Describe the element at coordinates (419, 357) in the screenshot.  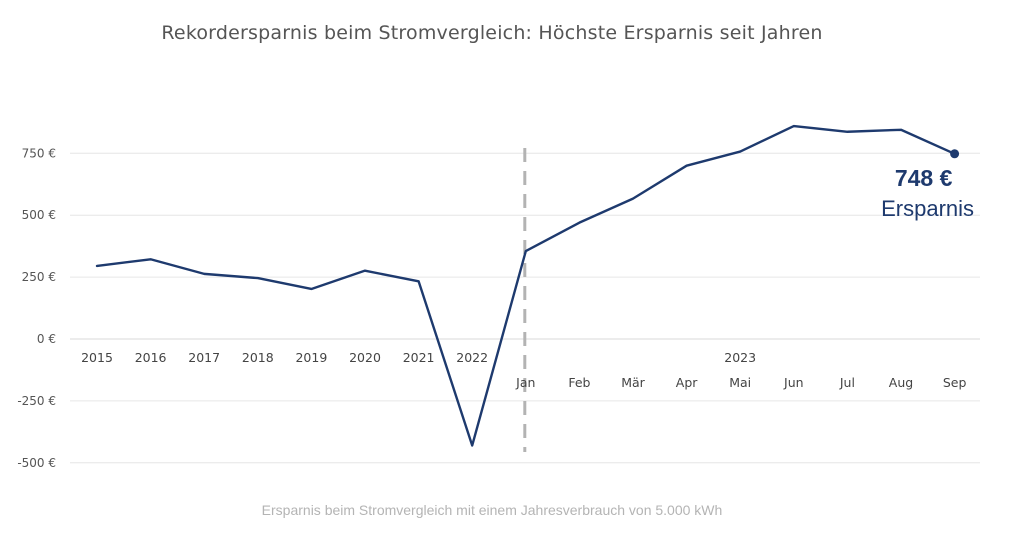
I see `x-tick-label: 2021` at that location.